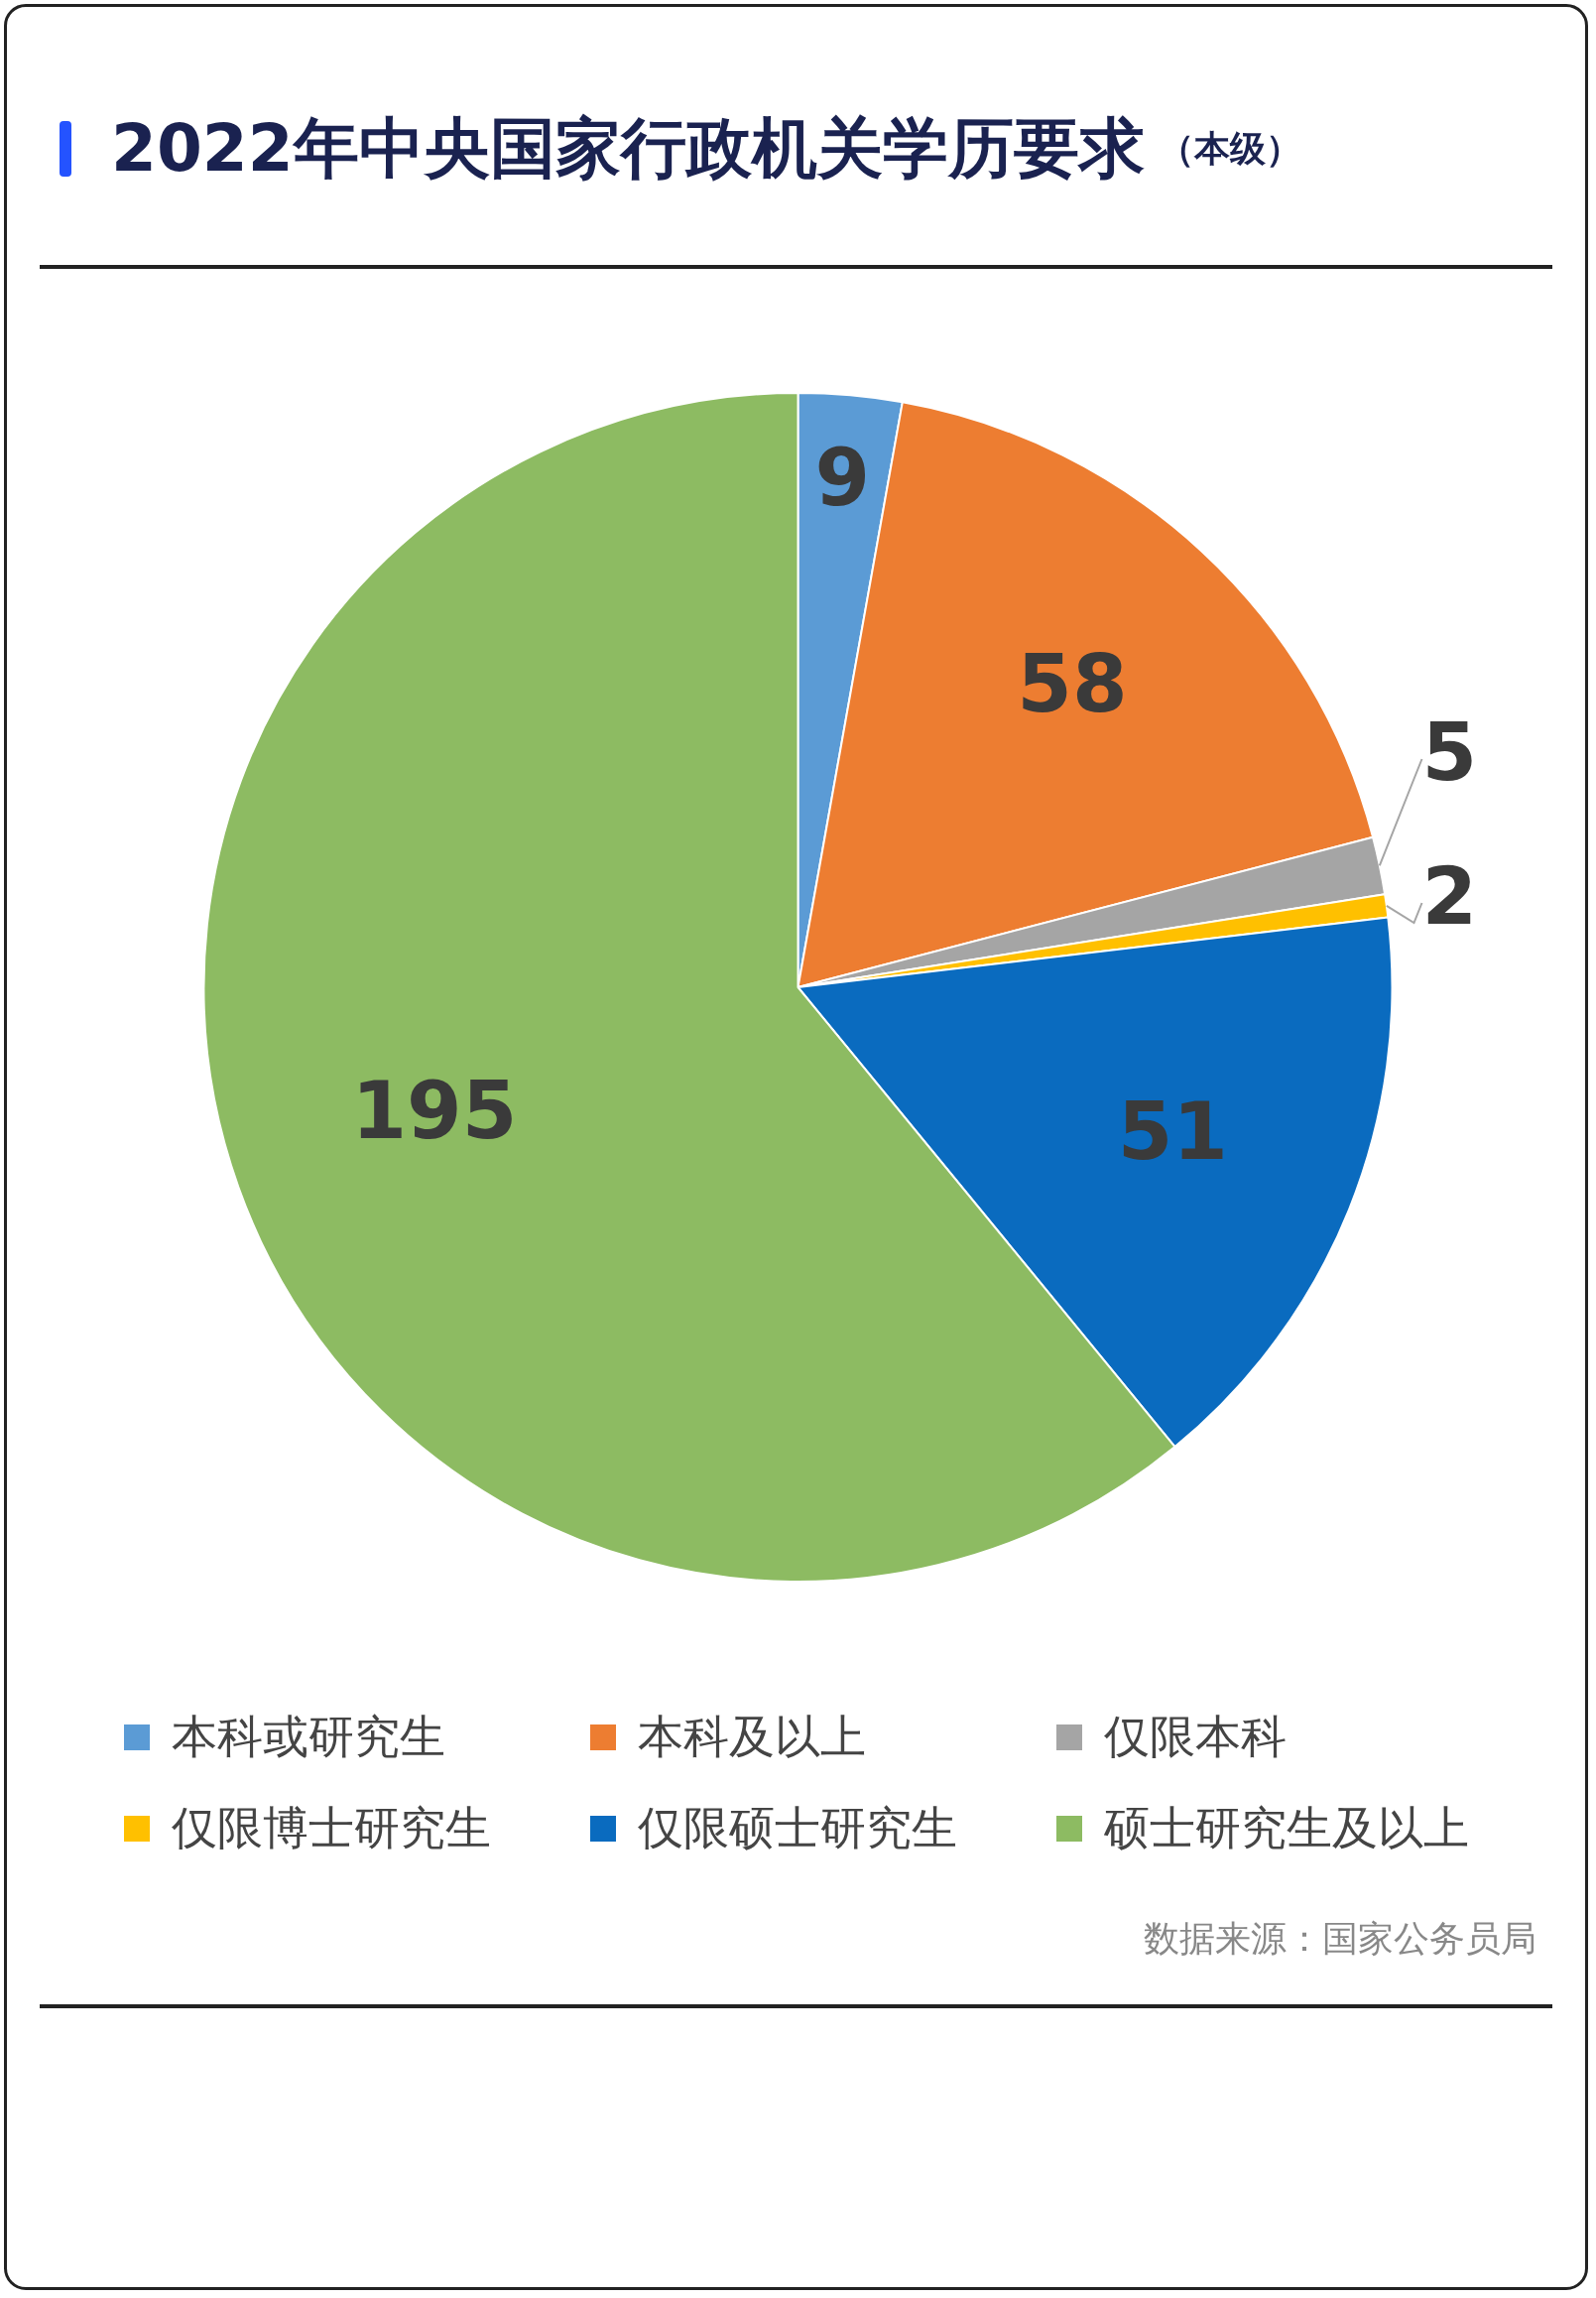 The image size is (1596, 2298). Describe the element at coordinates (331, 1828) in the screenshot. I see `legend-label: 仅限博士研究生` at that location.